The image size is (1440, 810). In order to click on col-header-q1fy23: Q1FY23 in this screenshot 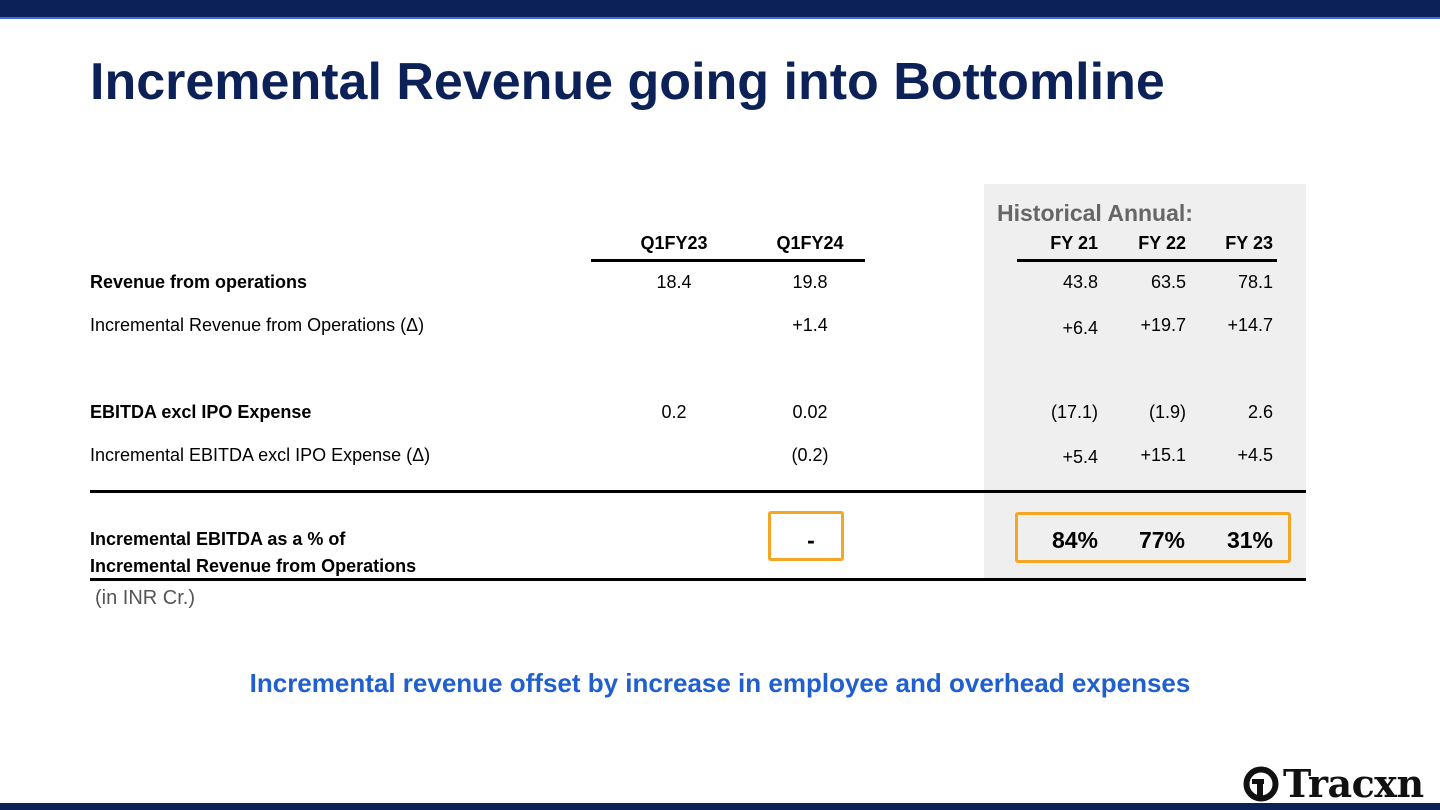, I will do `click(674, 243)`.